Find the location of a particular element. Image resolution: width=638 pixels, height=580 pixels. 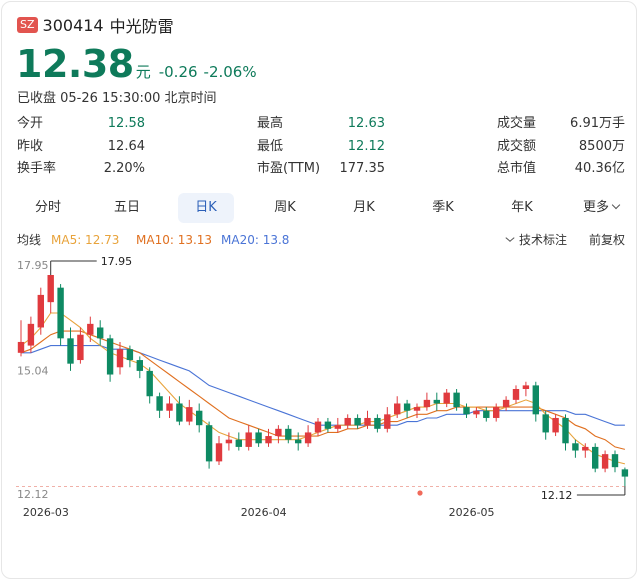

stat-value: 8500万 is located at coordinates (601, 146).